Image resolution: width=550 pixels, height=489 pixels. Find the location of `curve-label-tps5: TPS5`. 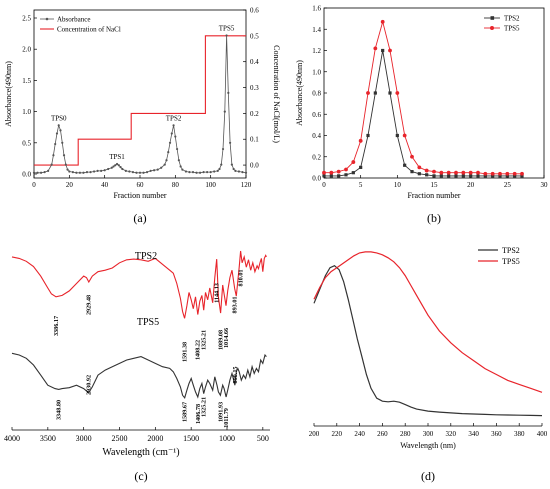

curve-label-tps5: TPS5 is located at coordinates (148, 322).